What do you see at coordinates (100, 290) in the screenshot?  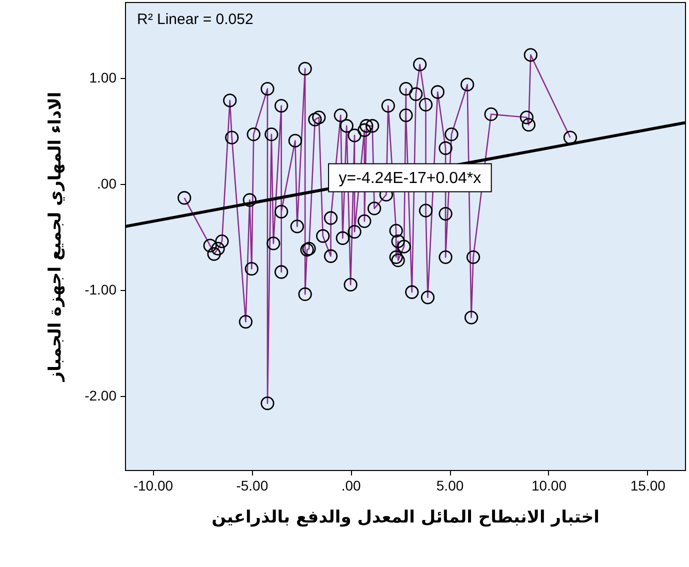 I see `y-tick-label: -1.00` at bounding box center [100, 290].